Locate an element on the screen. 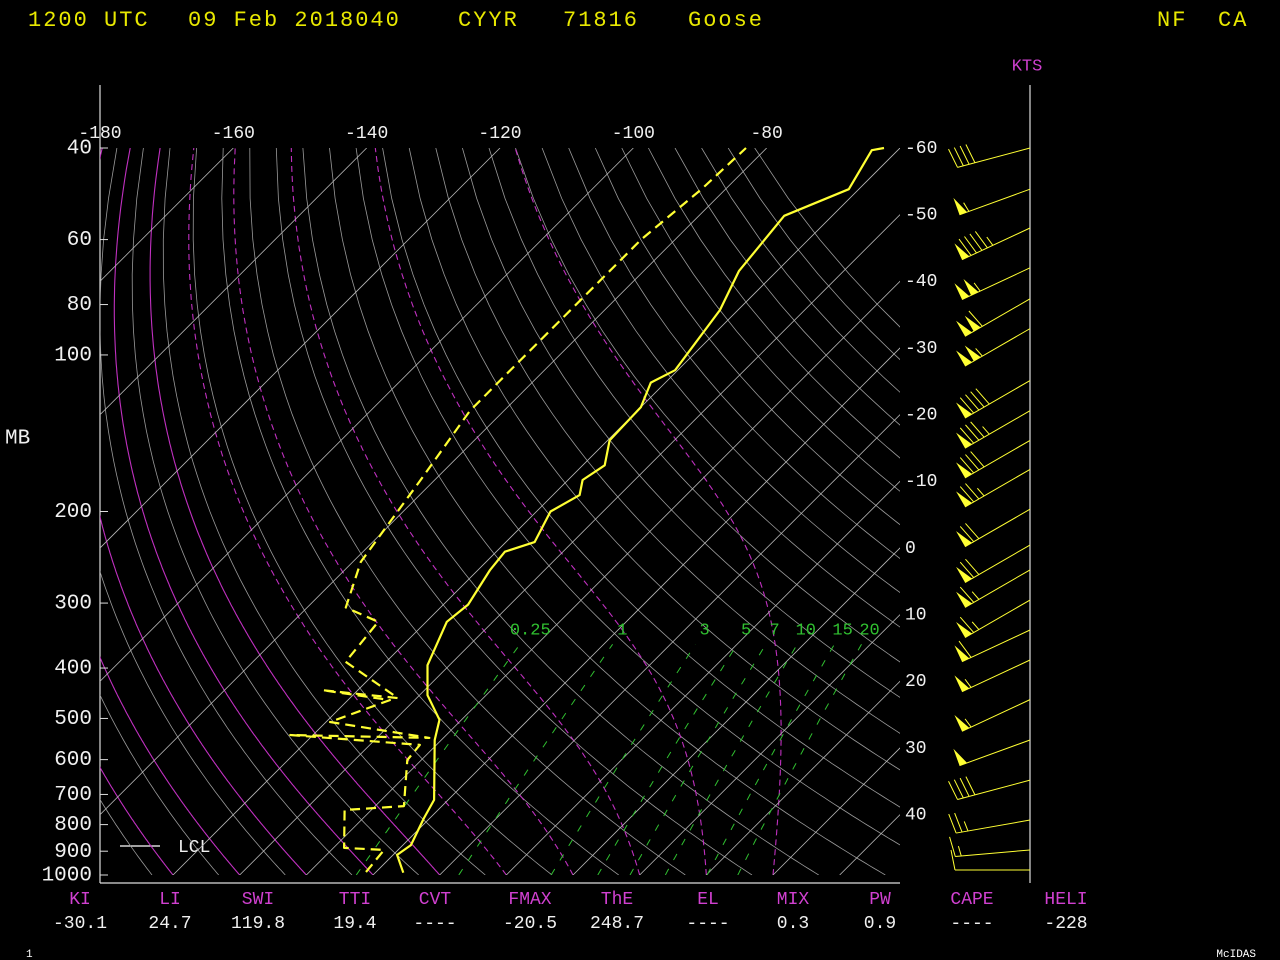  y-tick-label: 500 is located at coordinates (73, 719).